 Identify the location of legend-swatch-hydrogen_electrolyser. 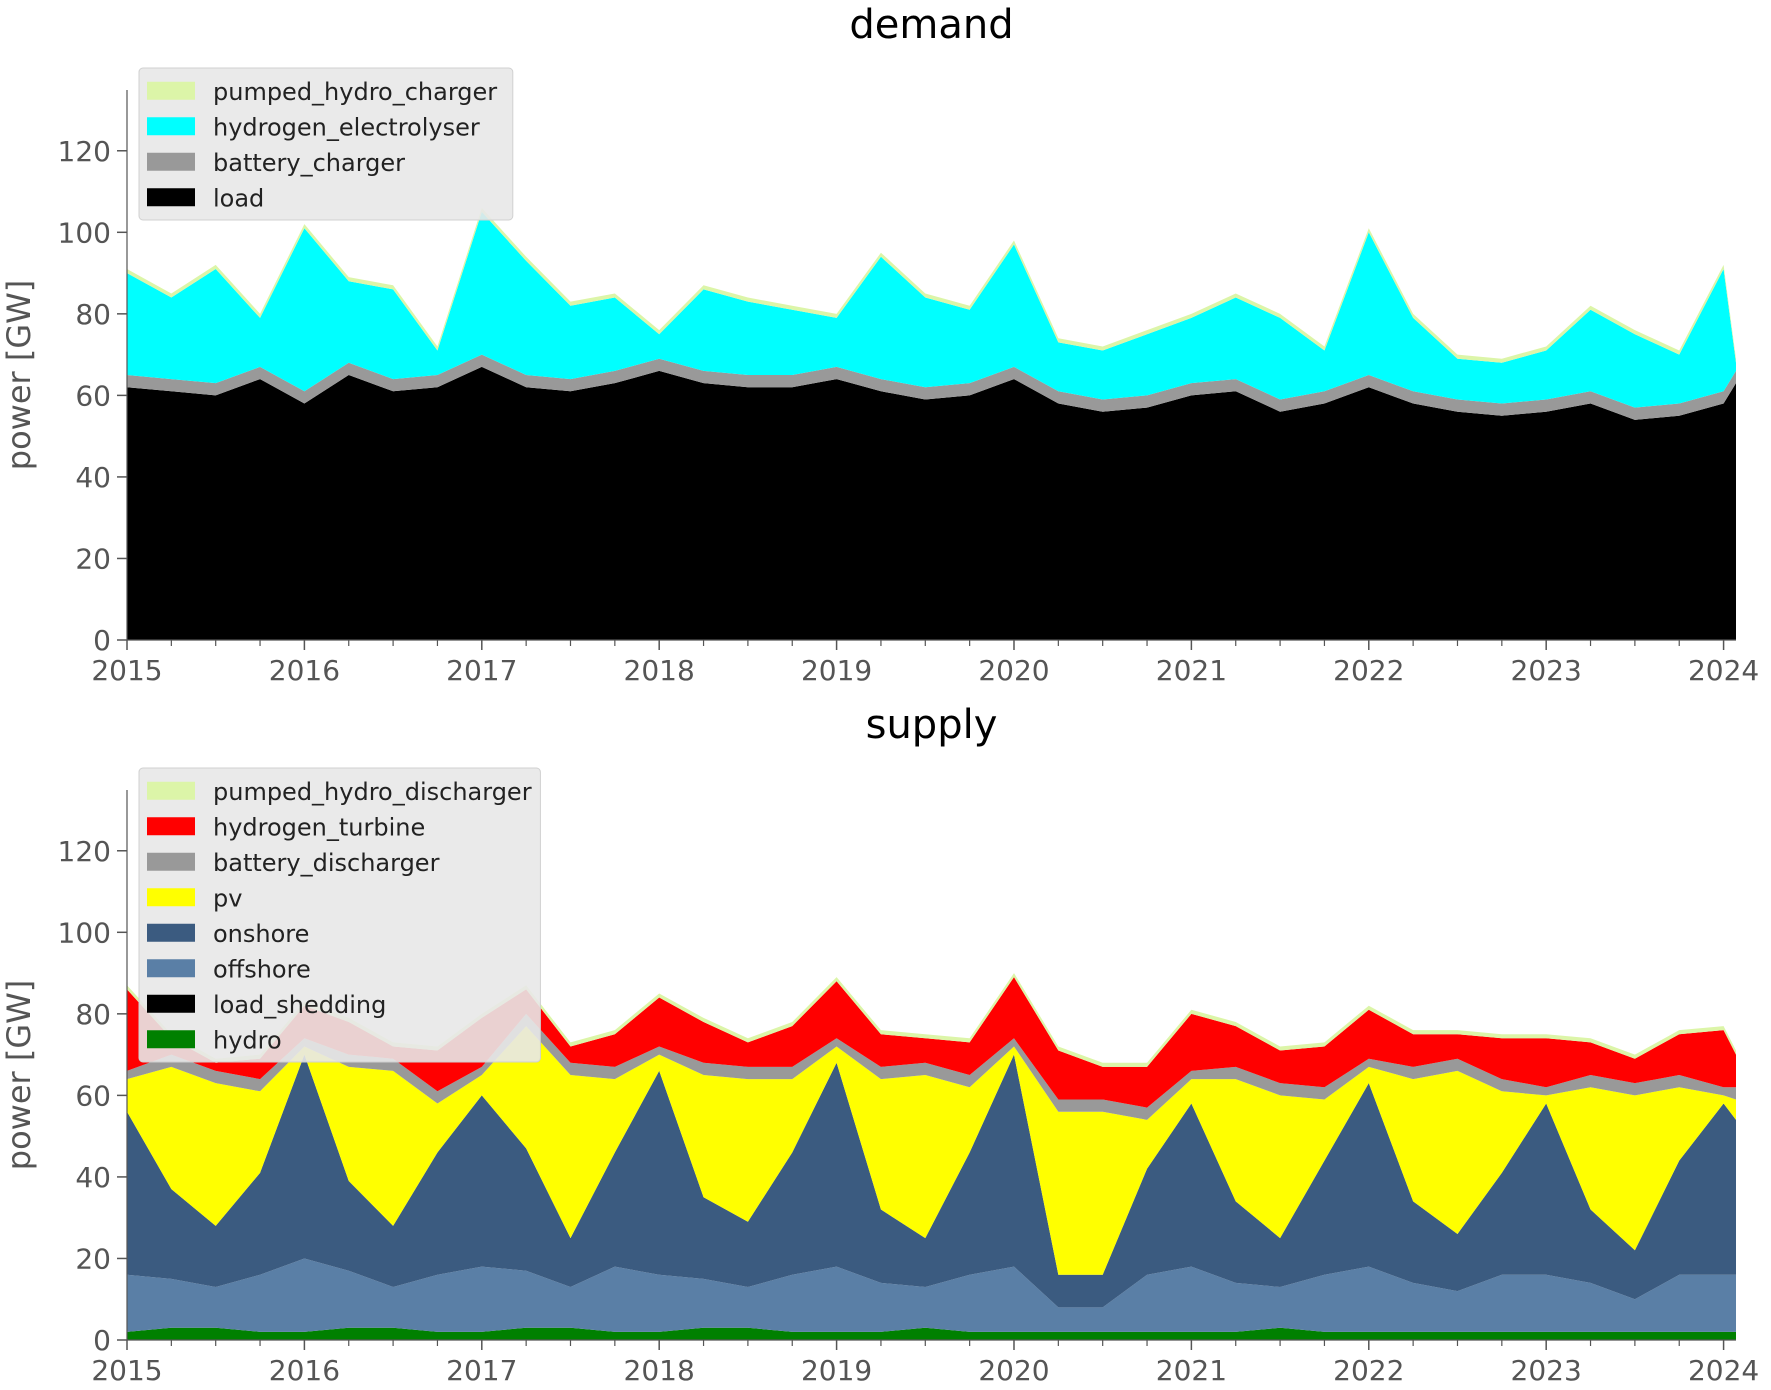
(171, 126).